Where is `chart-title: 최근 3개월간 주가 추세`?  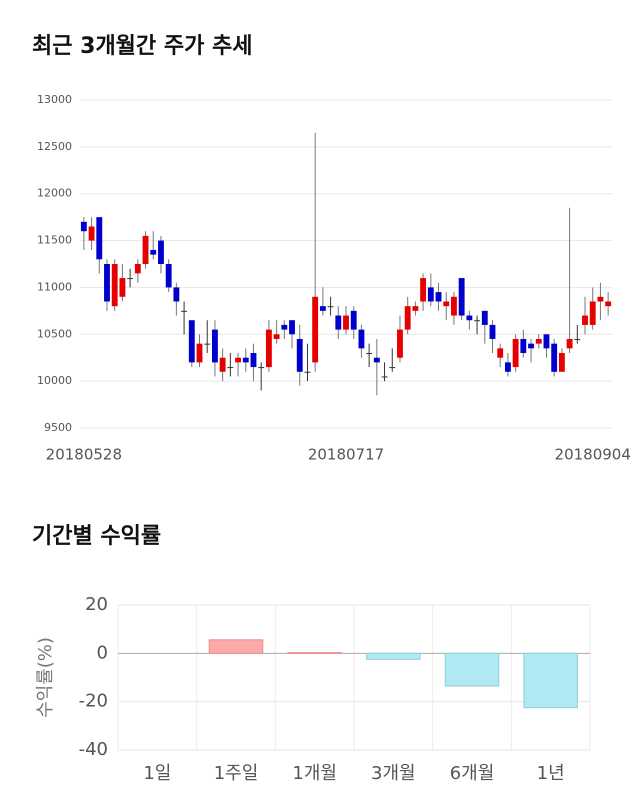
chart-title: 최근 3개월간 주가 추세 is located at coordinates (142, 46).